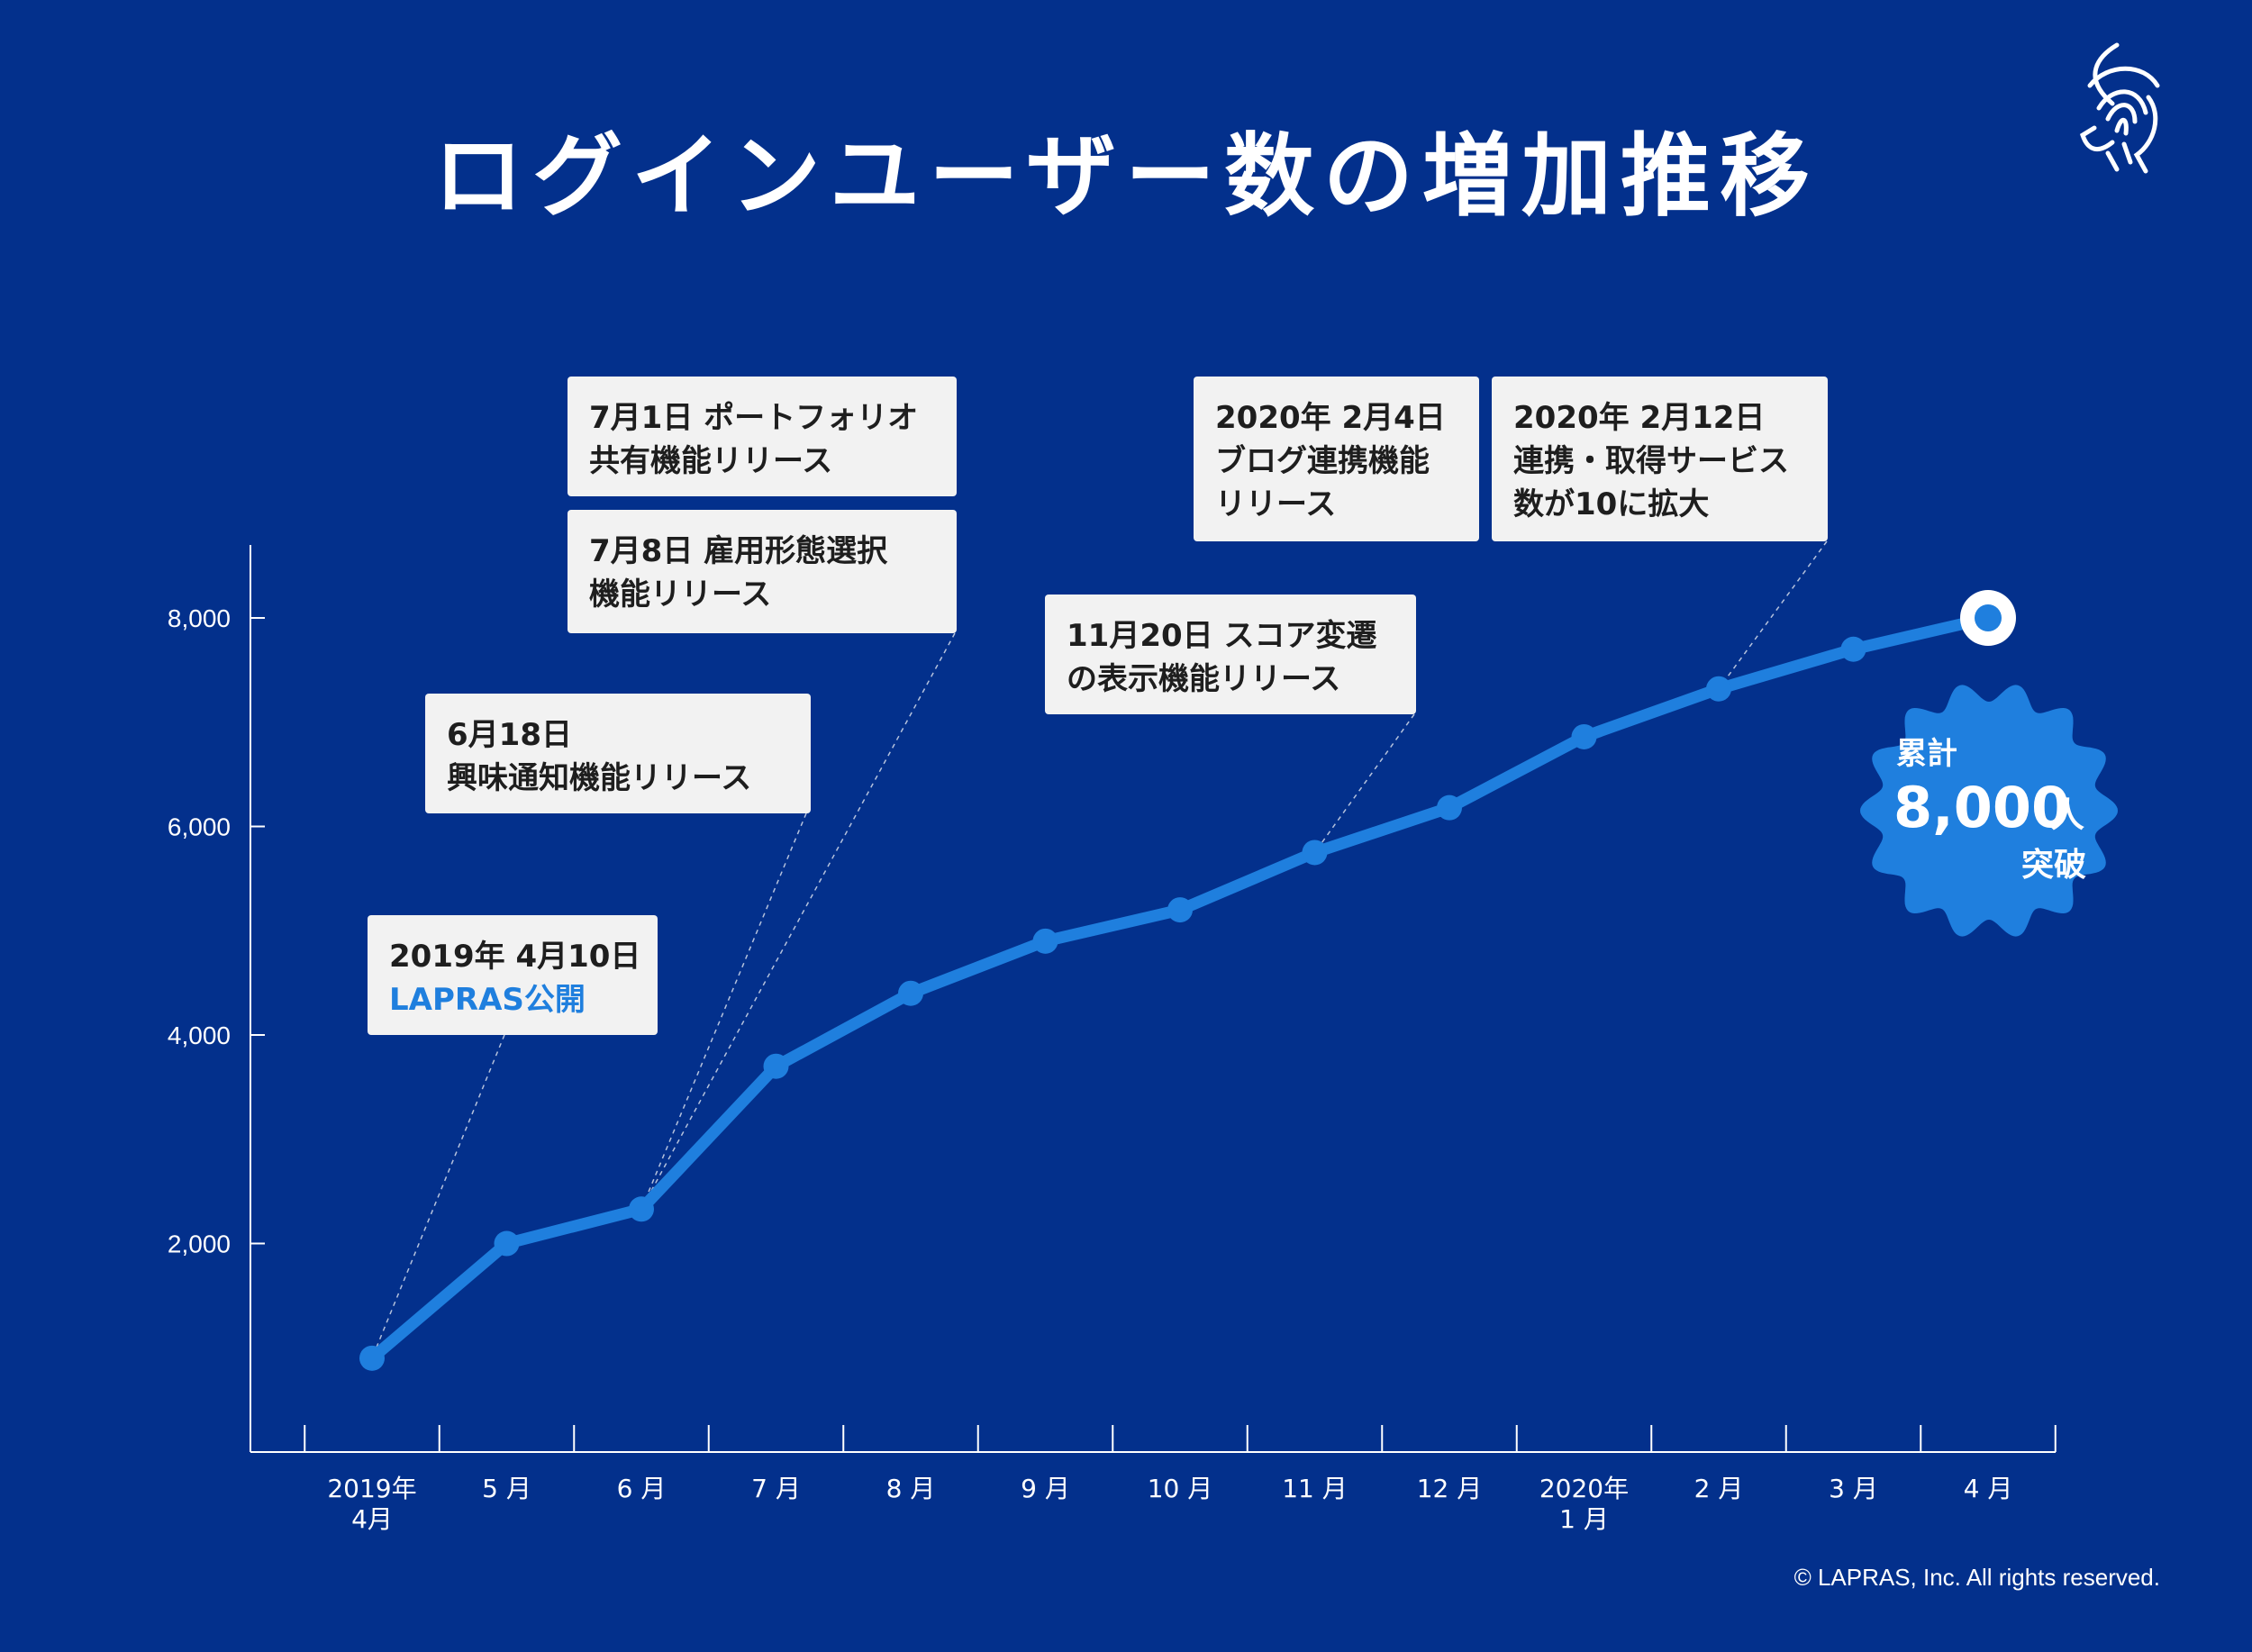  Describe the element at coordinates (1853, 1488) in the screenshot. I see `x-tick-label: 3 月` at that location.